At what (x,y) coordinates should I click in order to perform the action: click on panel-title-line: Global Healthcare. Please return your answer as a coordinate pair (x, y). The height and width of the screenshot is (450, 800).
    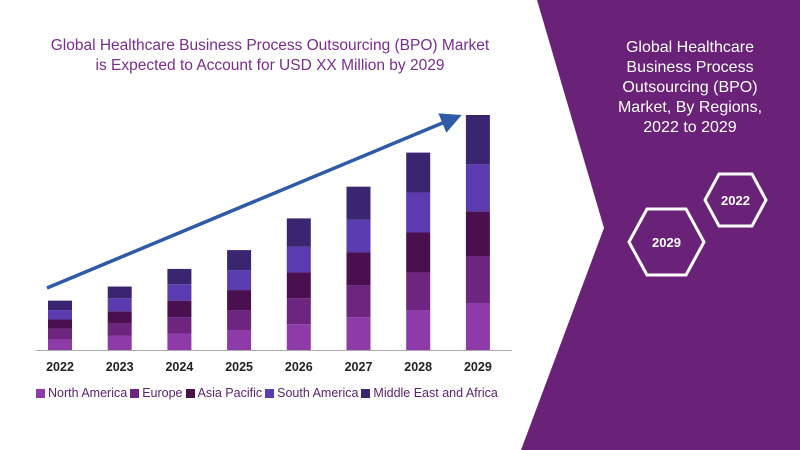
    Looking at the image, I should click on (690, 47).